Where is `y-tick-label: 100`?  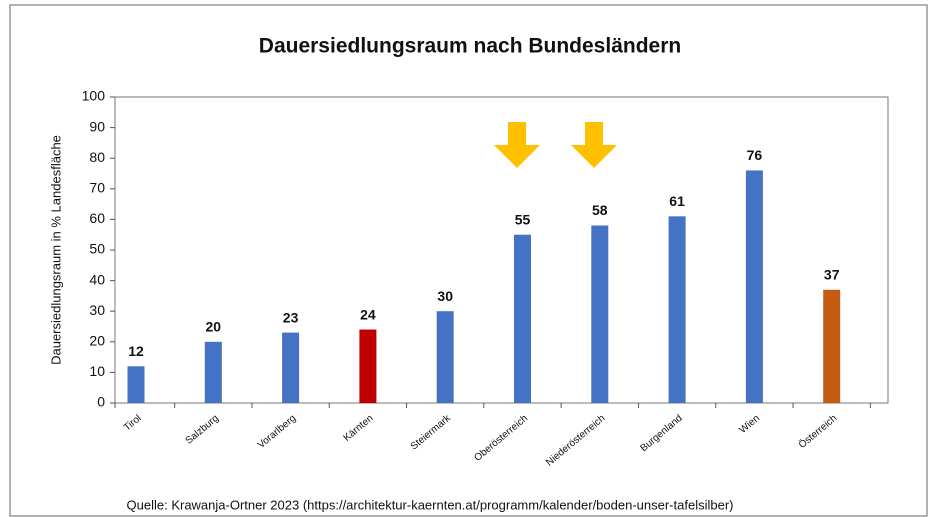 y-tick-label: 100 is located at coordinates (94, 96).